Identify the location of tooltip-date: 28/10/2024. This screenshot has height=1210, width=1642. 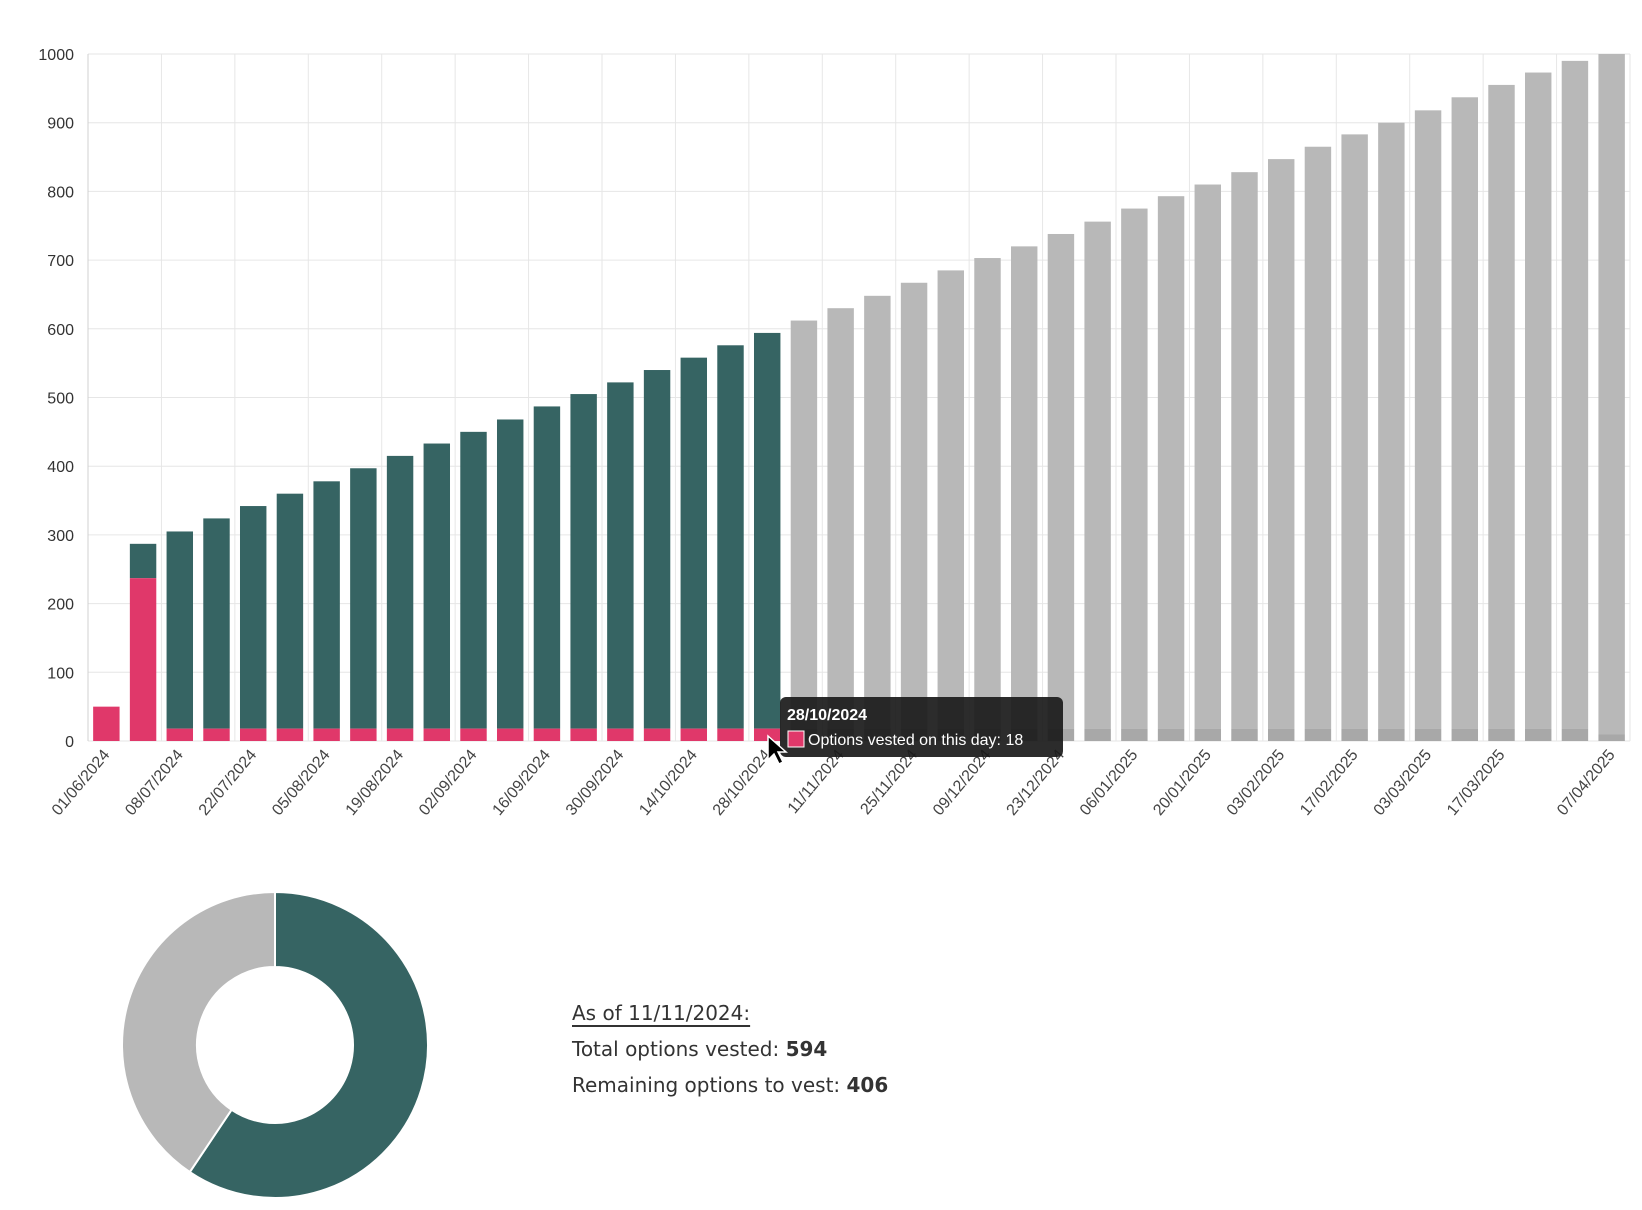
(827, 715).